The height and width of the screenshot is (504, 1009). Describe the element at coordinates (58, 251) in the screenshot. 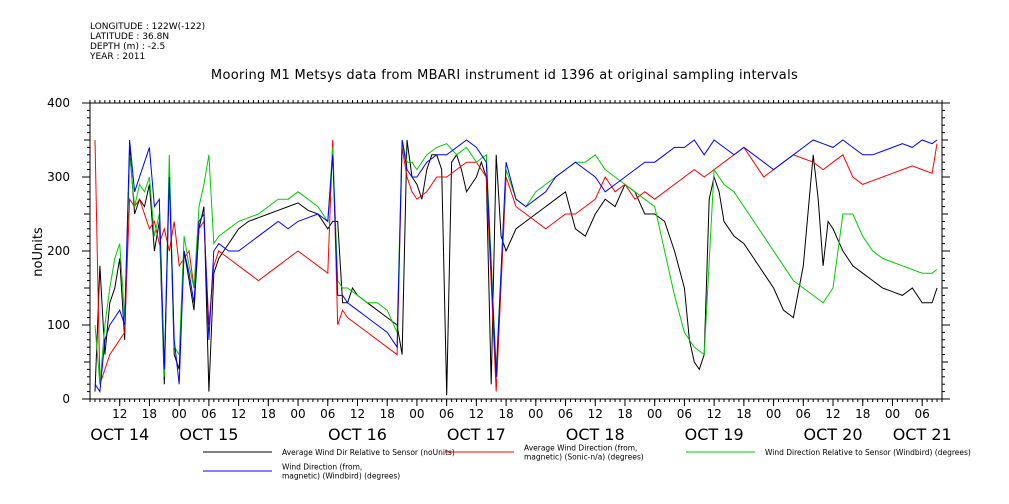

I see `y-tick-label: 200` at that location.